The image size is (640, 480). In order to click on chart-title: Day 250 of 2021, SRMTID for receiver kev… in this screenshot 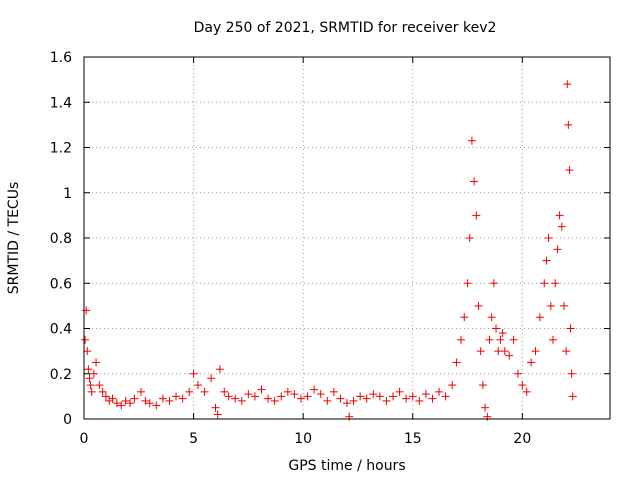, I will do `click(345, 28)`.